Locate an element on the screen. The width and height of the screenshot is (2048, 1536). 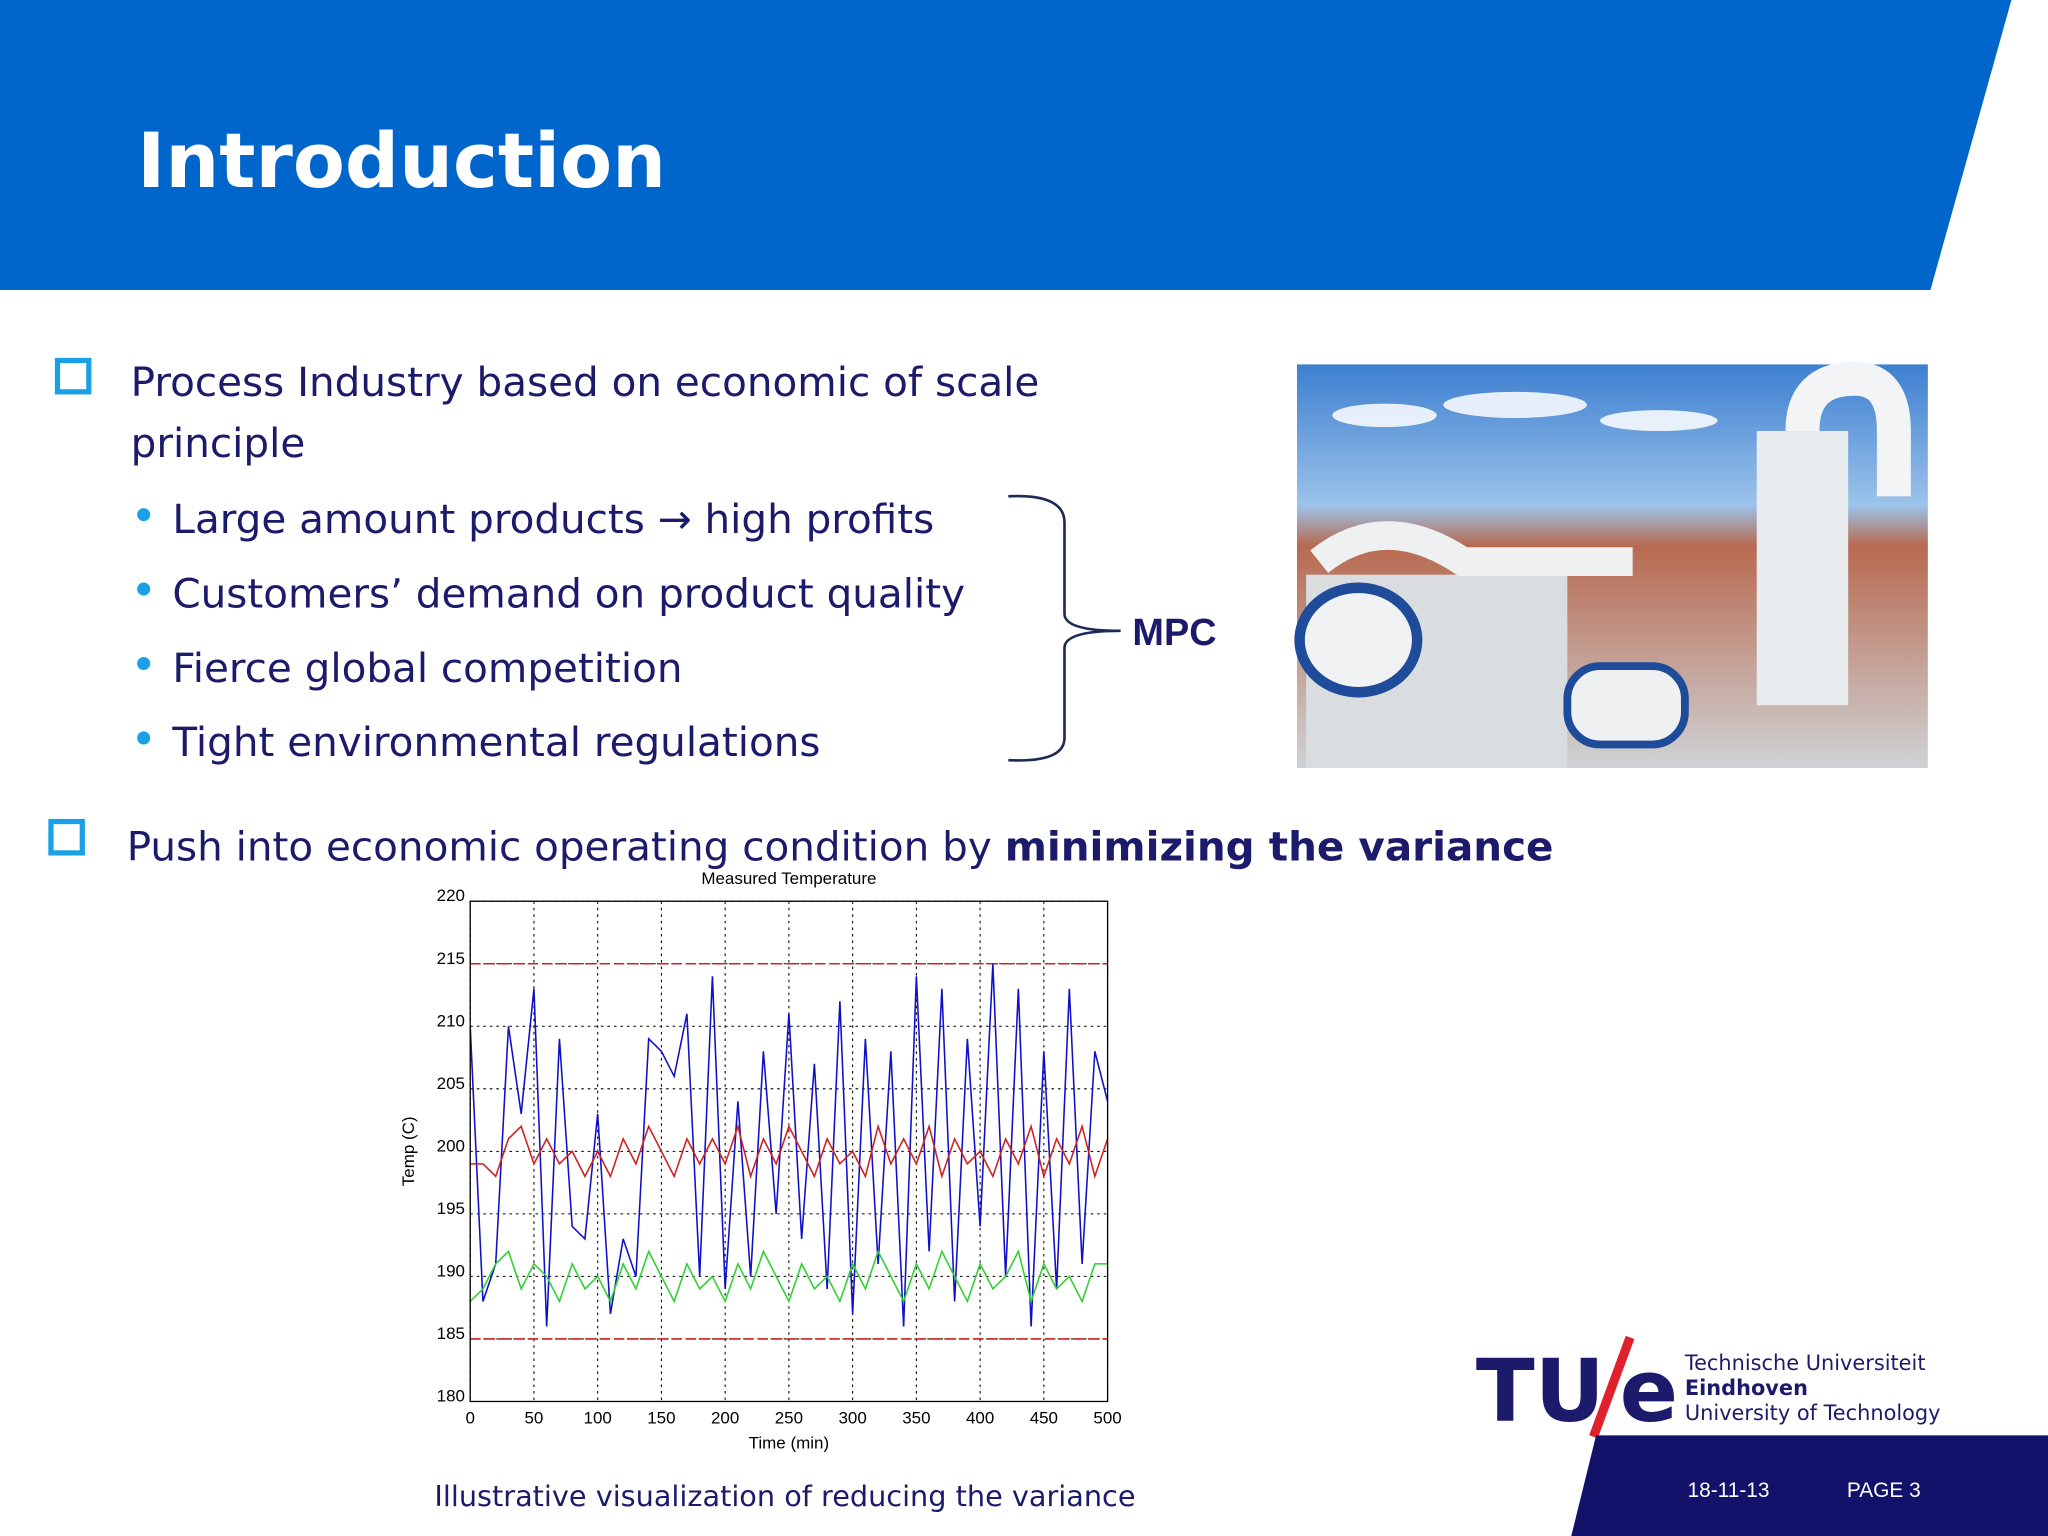
x-tick-label: 50 is located at coordinates (534, 1418).